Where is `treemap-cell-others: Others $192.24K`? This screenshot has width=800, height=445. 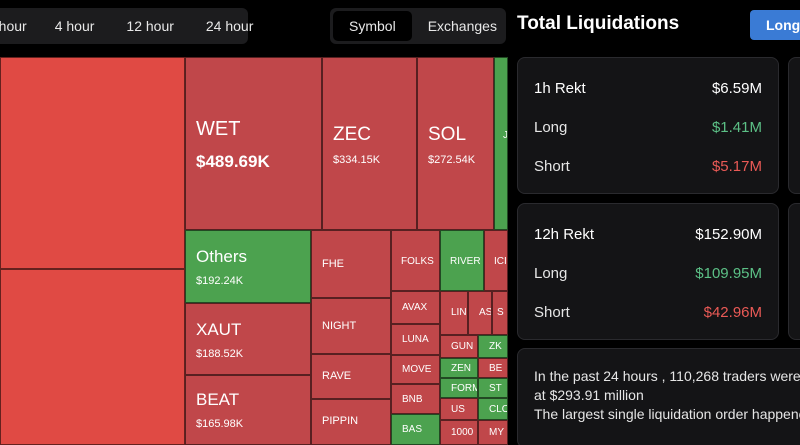
treemap-cell-others: Others $192.24K is located at coordinates (248, 266).